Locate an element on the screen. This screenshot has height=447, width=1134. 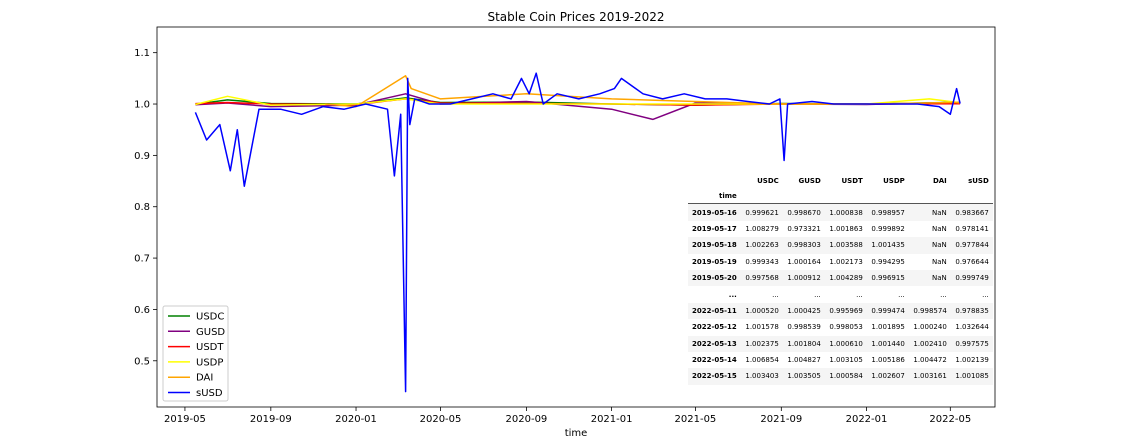
table-header-cell: USDC is located at coordinates (768, 181).